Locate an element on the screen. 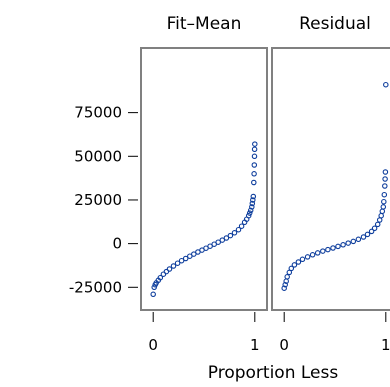 This screenshot has height=387, width=390. y-axis: -25000 0 25000 50000 75000 is located at coordinates (103, 200).